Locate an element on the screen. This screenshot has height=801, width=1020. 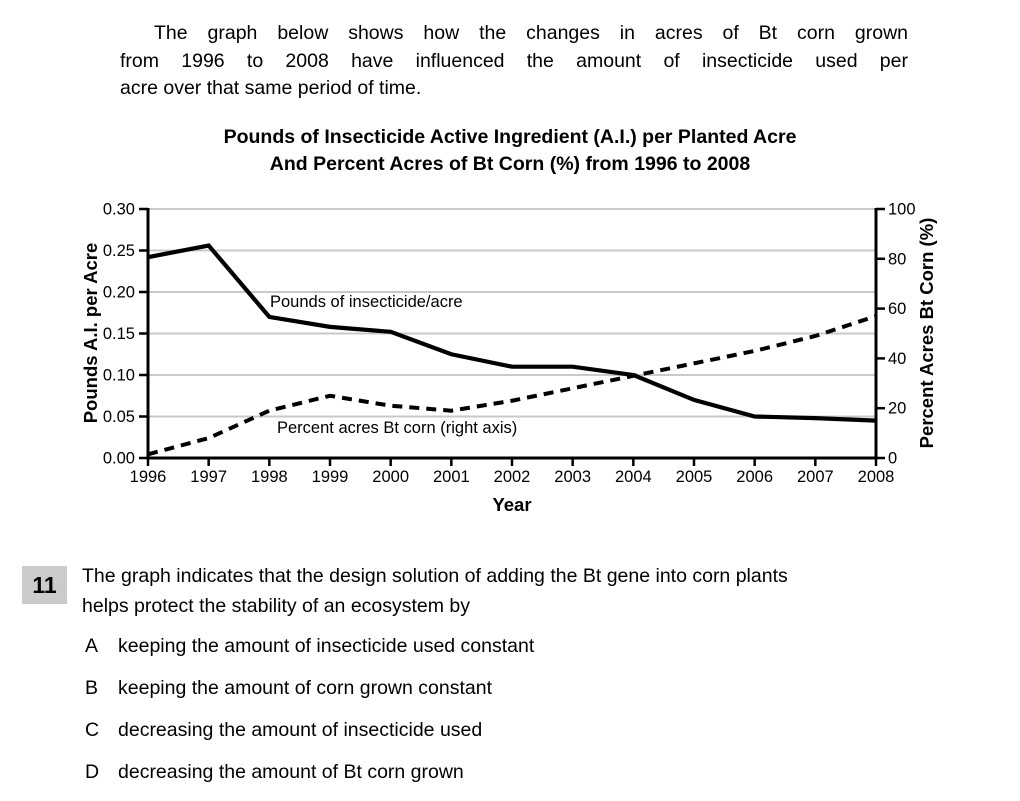
question-number: 11 is located at coordinates (44, 584).